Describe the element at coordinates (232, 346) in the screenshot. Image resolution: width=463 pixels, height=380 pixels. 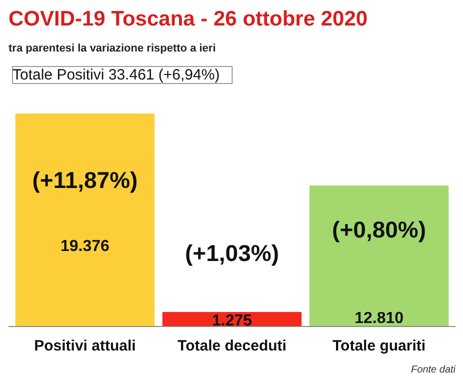
I see `x-tick-label: Totale deceduti` at that location.